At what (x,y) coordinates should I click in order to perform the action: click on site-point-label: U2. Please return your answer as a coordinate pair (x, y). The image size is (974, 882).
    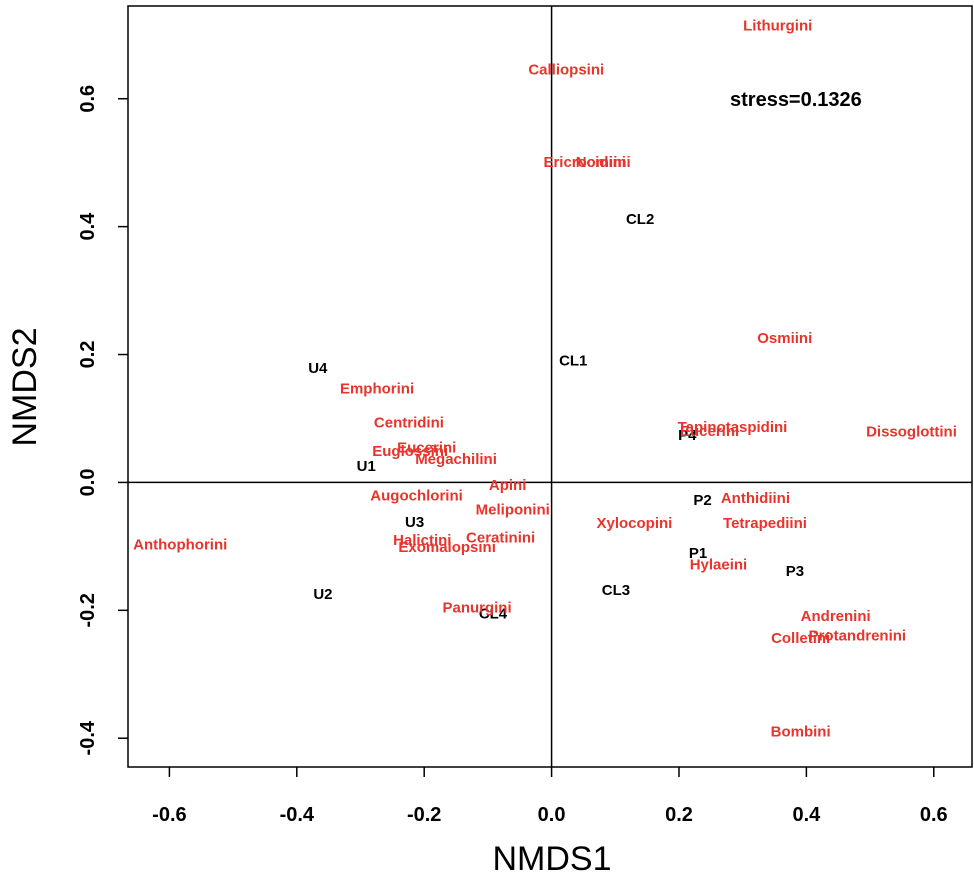
    Looking at the image, I should click on (322, 594).